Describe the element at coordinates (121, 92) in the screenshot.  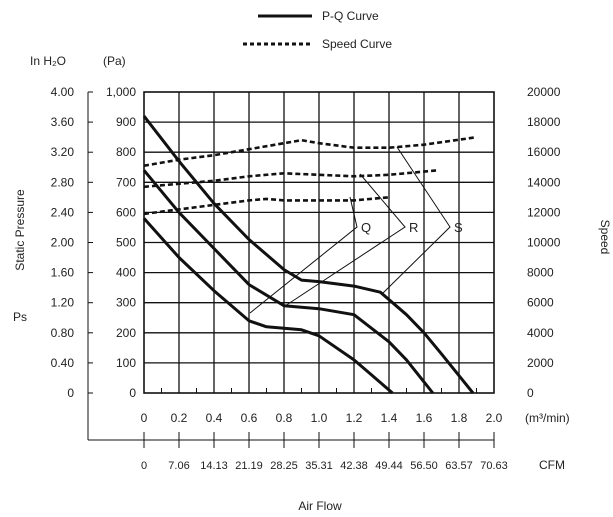
I see `y-pa-tick-label: 1,000` at that location.